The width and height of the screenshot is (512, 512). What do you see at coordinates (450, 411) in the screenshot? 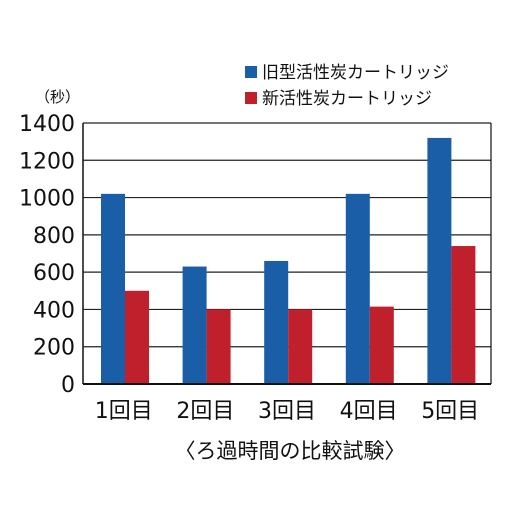
I see `category-label: 5回目` at bounding box center [450, 411].